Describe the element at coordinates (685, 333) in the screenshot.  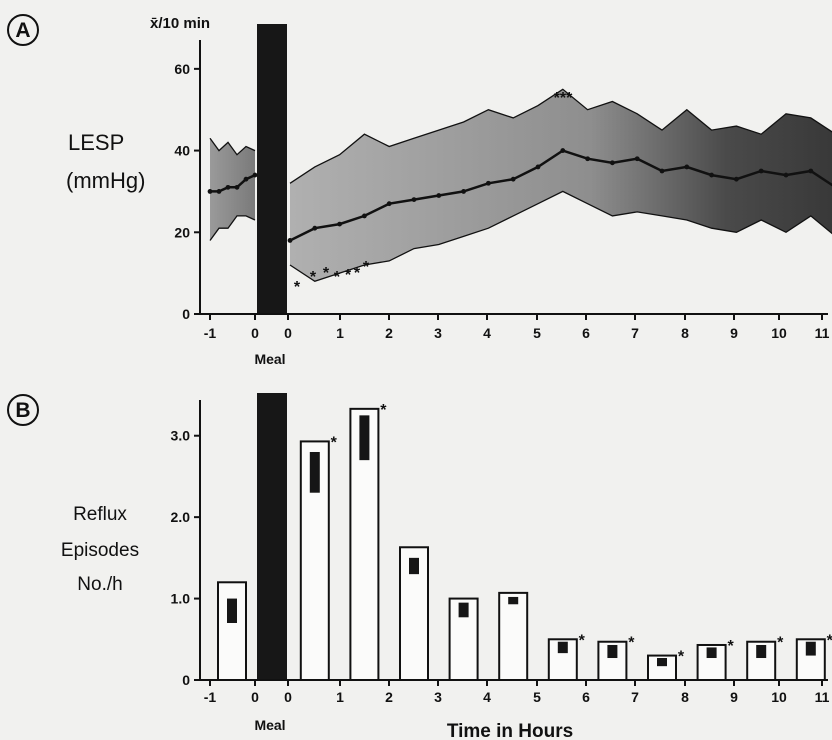
I see `panel-a-x-tick-label: 8` at that location.